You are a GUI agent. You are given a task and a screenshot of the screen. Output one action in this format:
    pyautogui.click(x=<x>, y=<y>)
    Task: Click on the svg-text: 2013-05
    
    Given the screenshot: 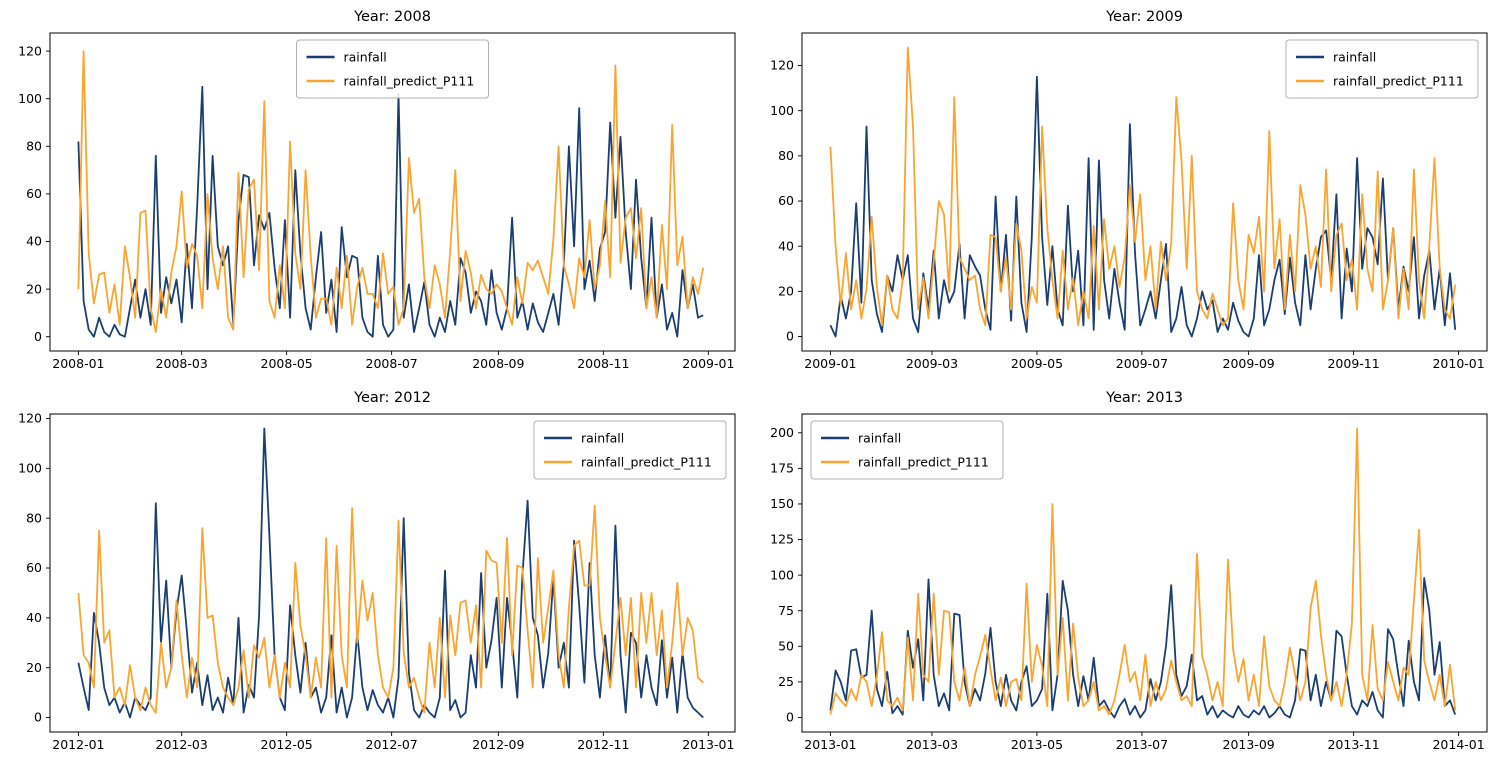 What is the action you would take?
    pyautogui.click(x=1037, y=744)
    